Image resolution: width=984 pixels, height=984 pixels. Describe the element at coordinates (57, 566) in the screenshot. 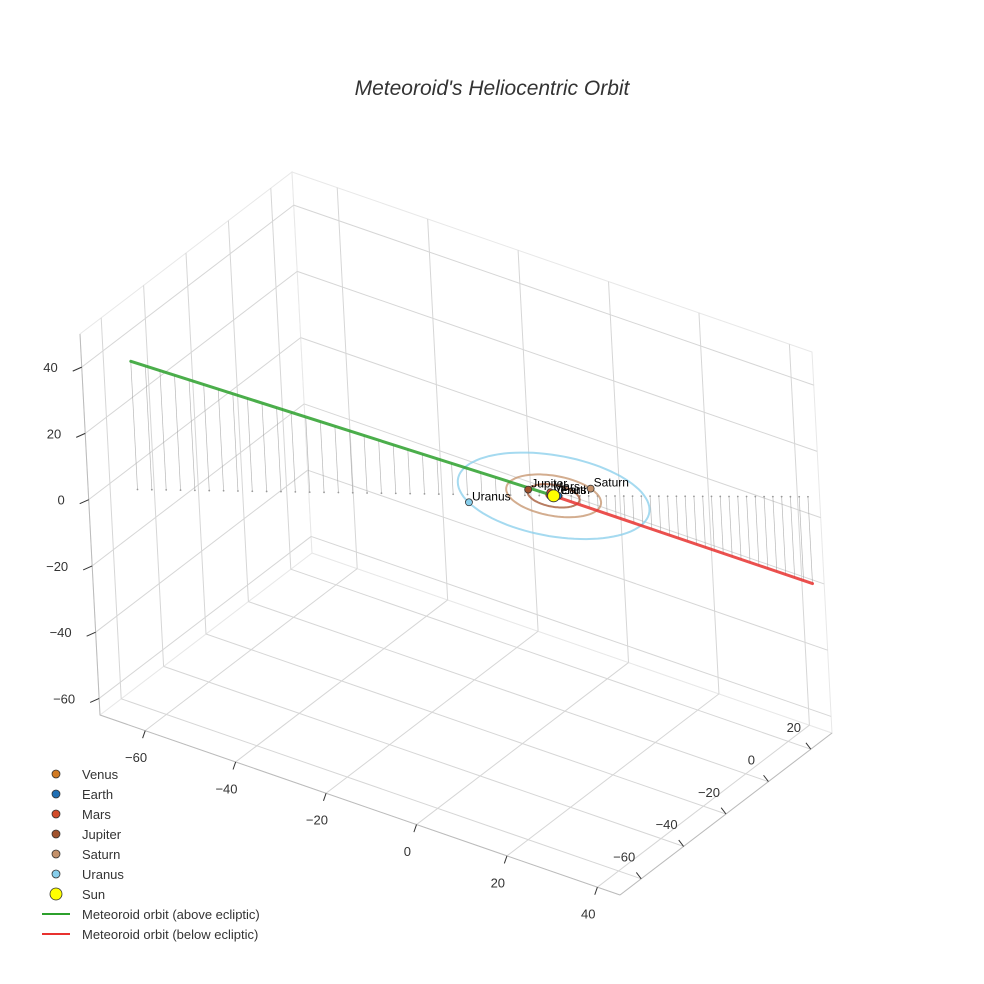

I see `z-tick-label: −20` at that location.